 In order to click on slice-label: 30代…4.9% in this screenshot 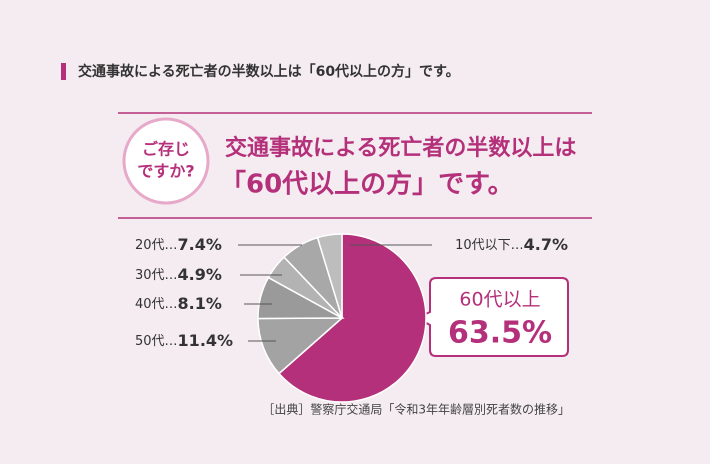, I will do `click(178, 274)`.